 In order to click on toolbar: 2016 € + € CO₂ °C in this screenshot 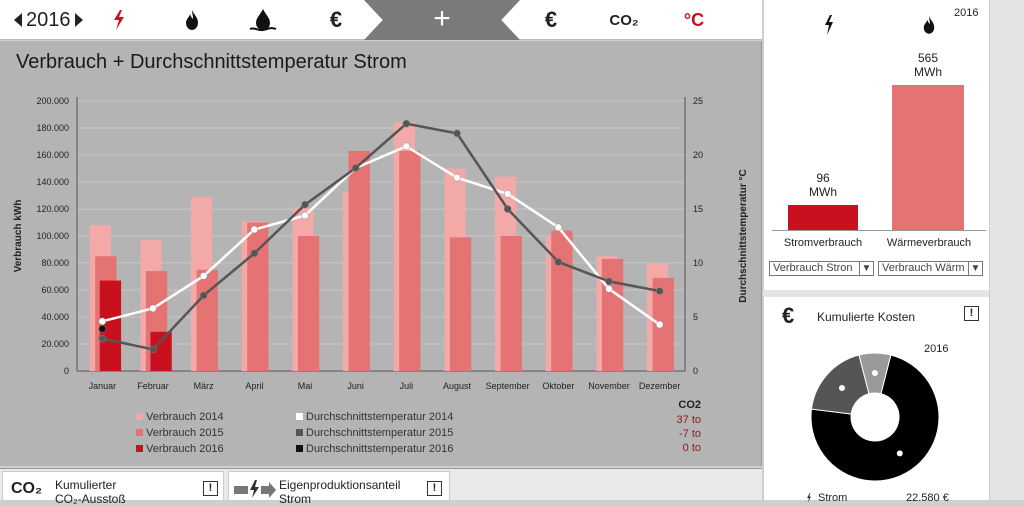, I will do `click(381, 20)`.